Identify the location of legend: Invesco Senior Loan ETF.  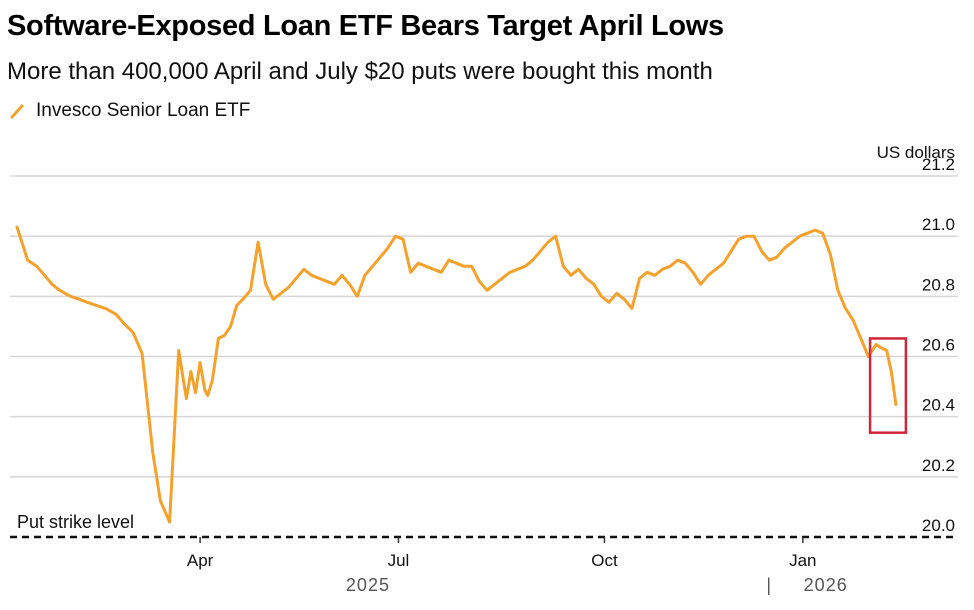
(129, 111).